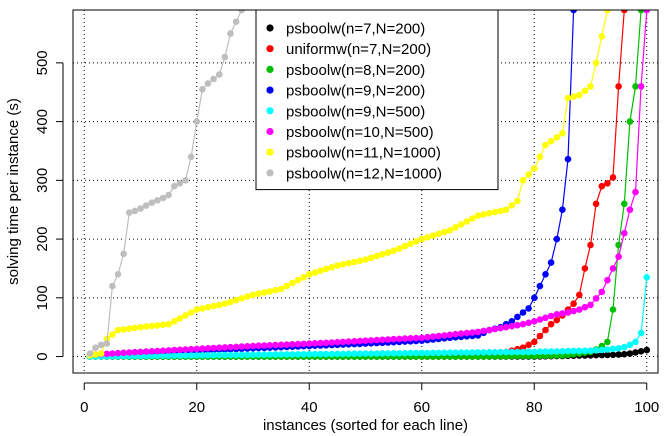 Image resolution: width=665 pixels, height=436 pixels. I want to click on legend-label: uniformw(n=7,N=200), so click(358, 49).